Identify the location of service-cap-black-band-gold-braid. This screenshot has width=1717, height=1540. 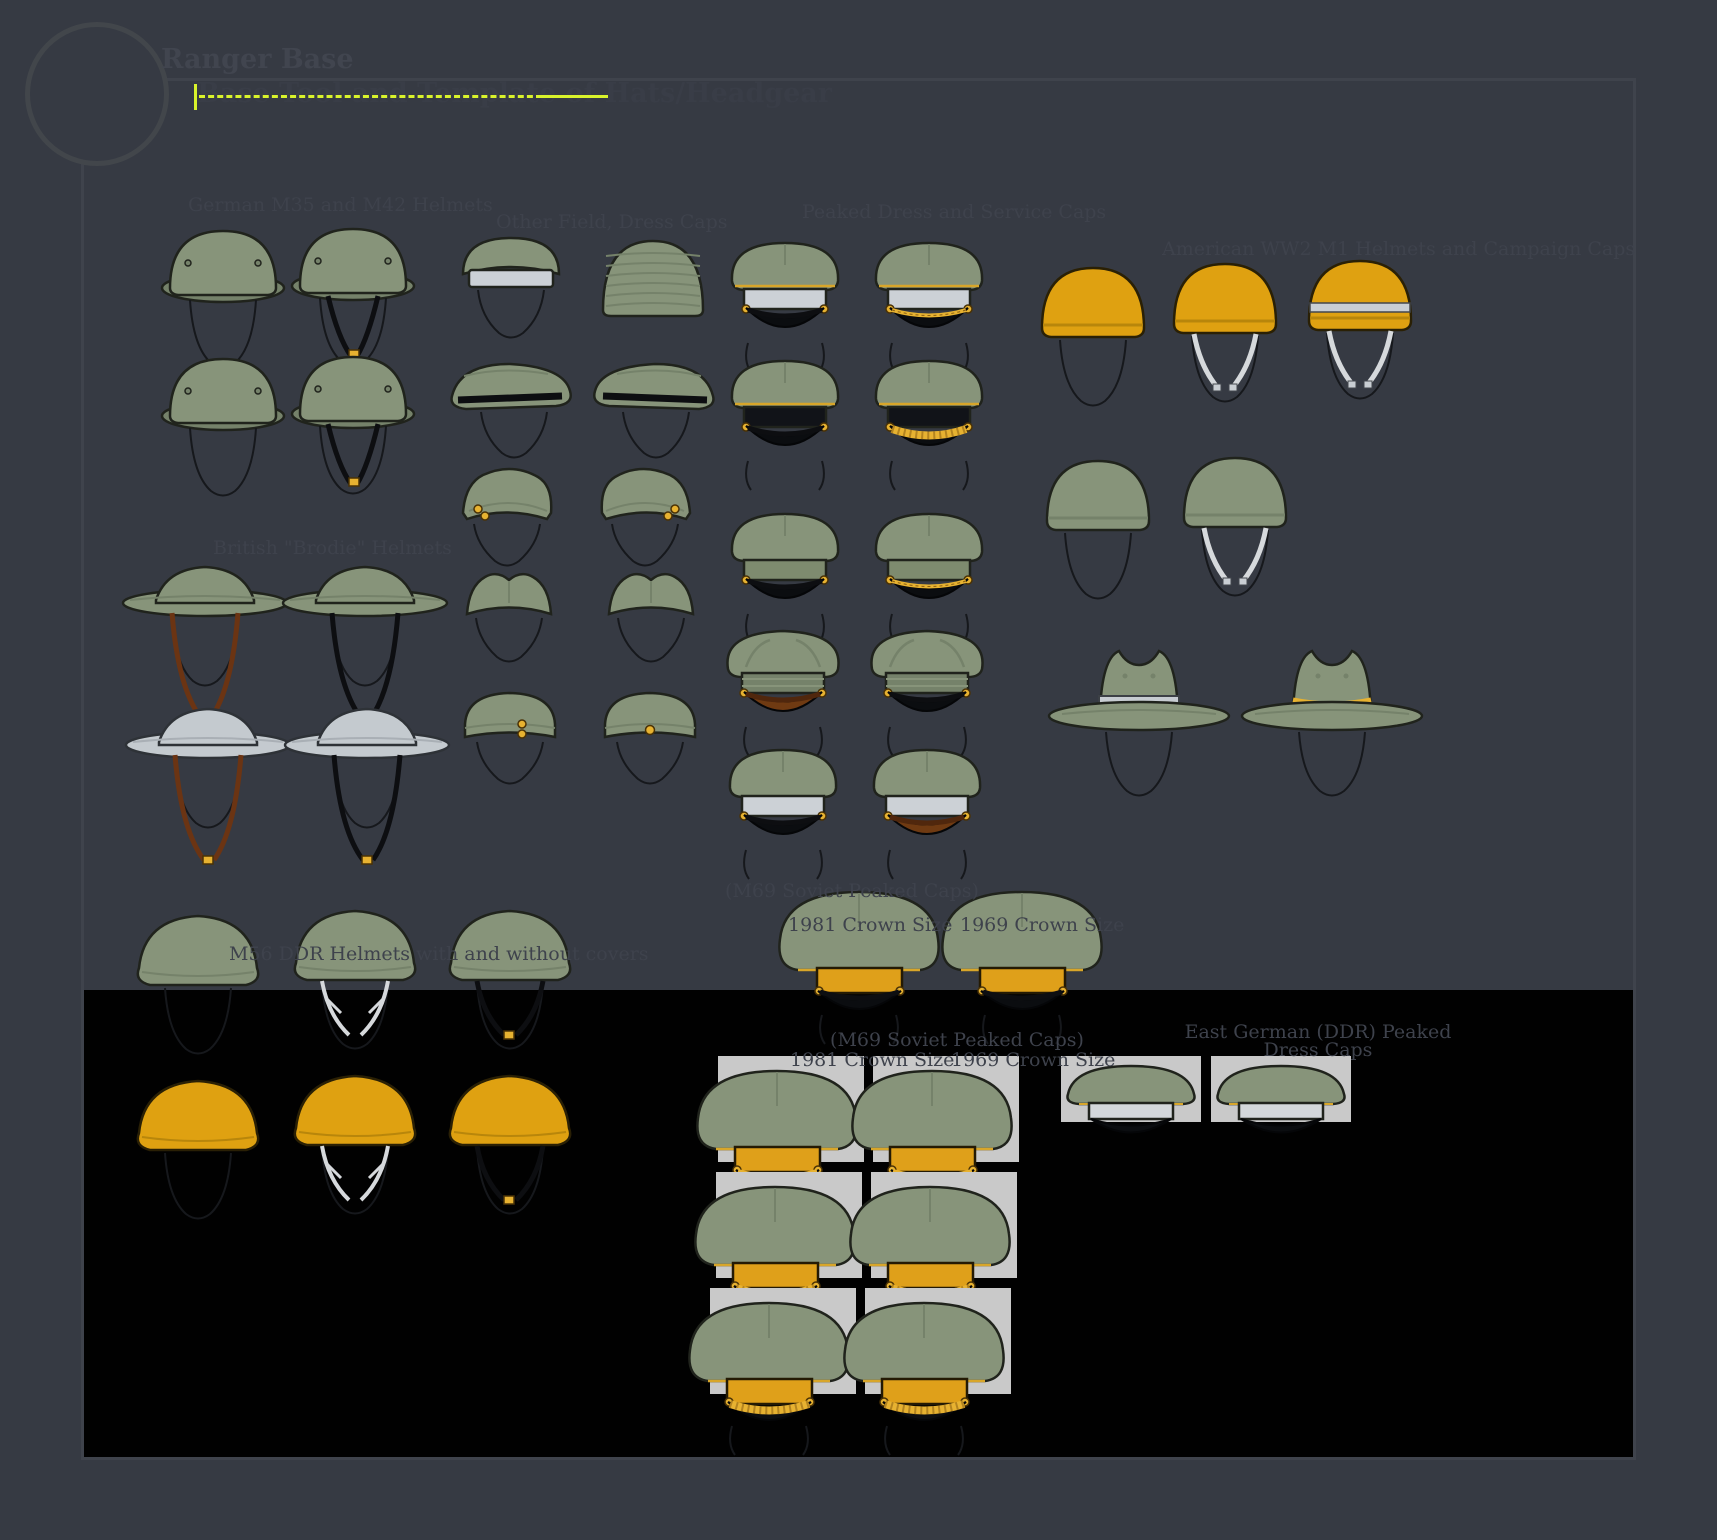
(929, 418).